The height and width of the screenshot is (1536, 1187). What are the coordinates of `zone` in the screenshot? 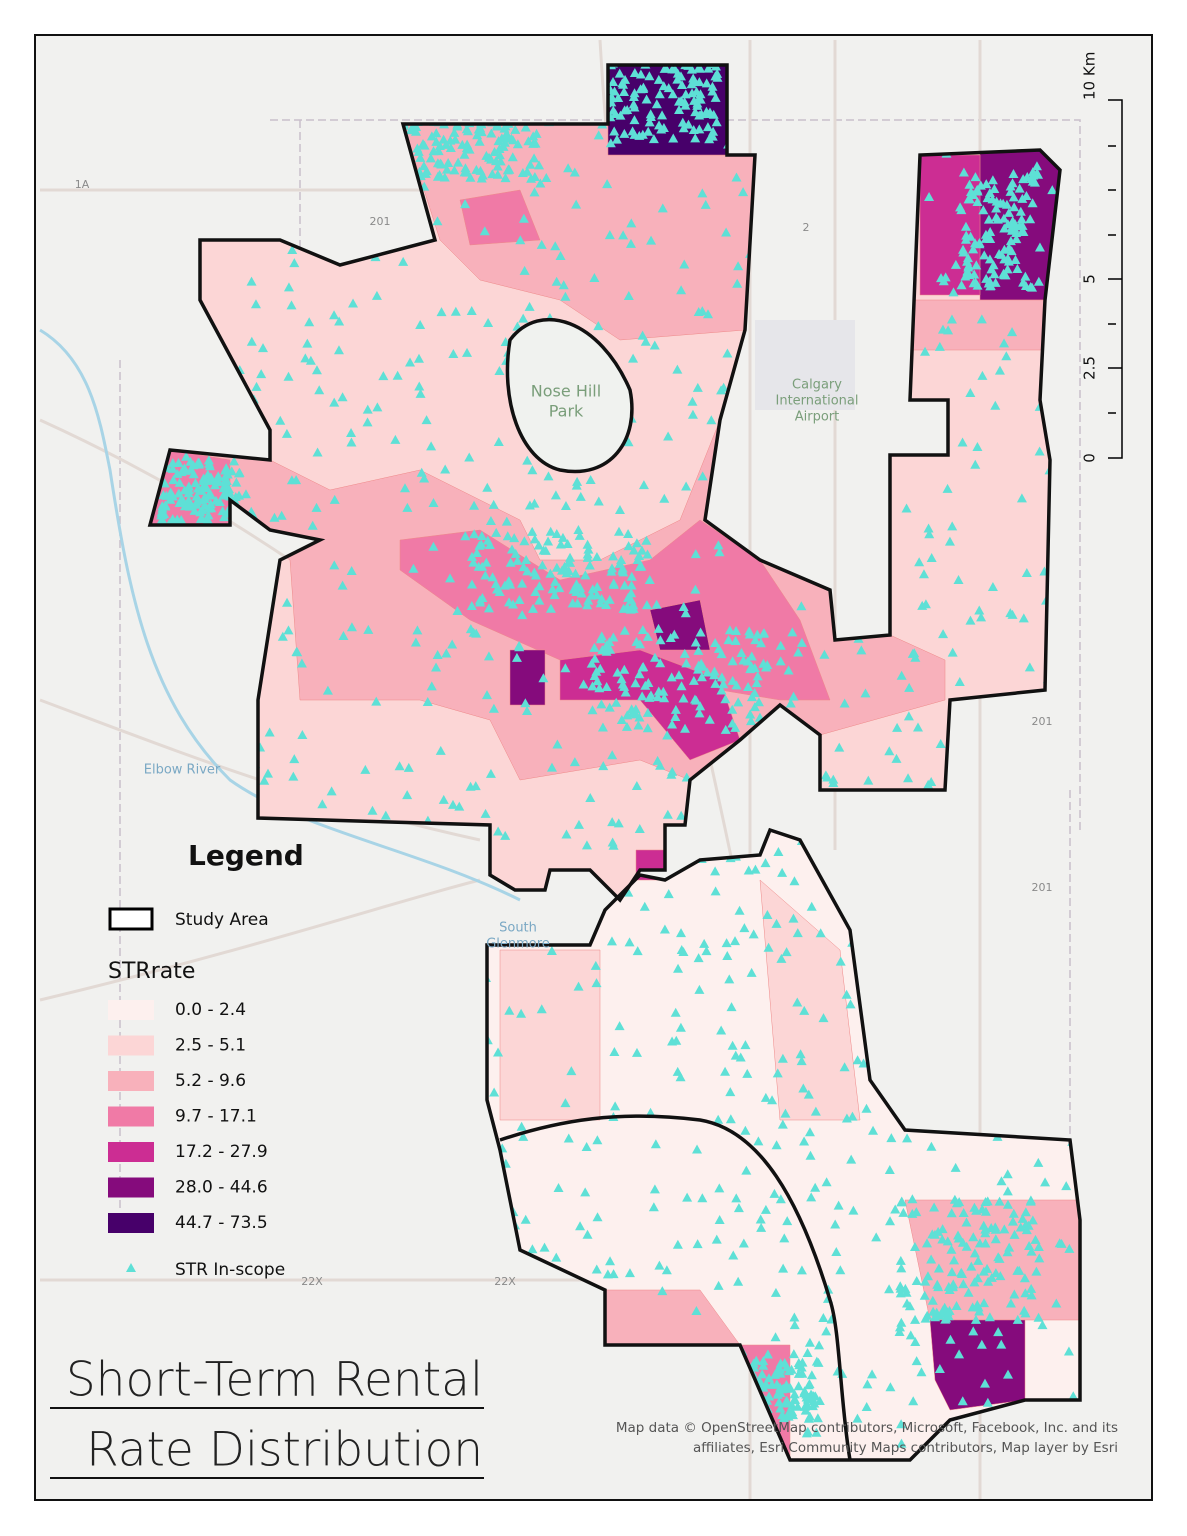 It's located at (977, 325).